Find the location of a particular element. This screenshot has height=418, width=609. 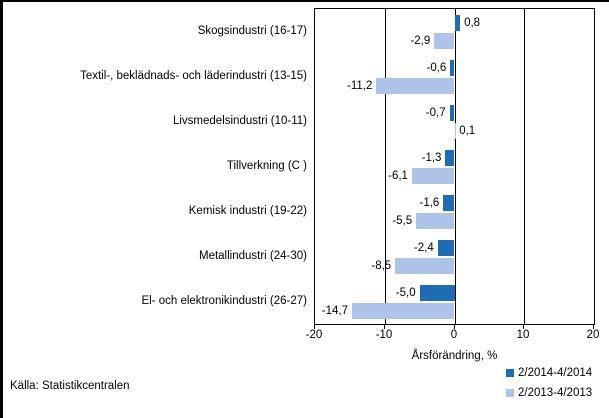

bar-value-label: -5,0 is located at coordinates (405, 293).